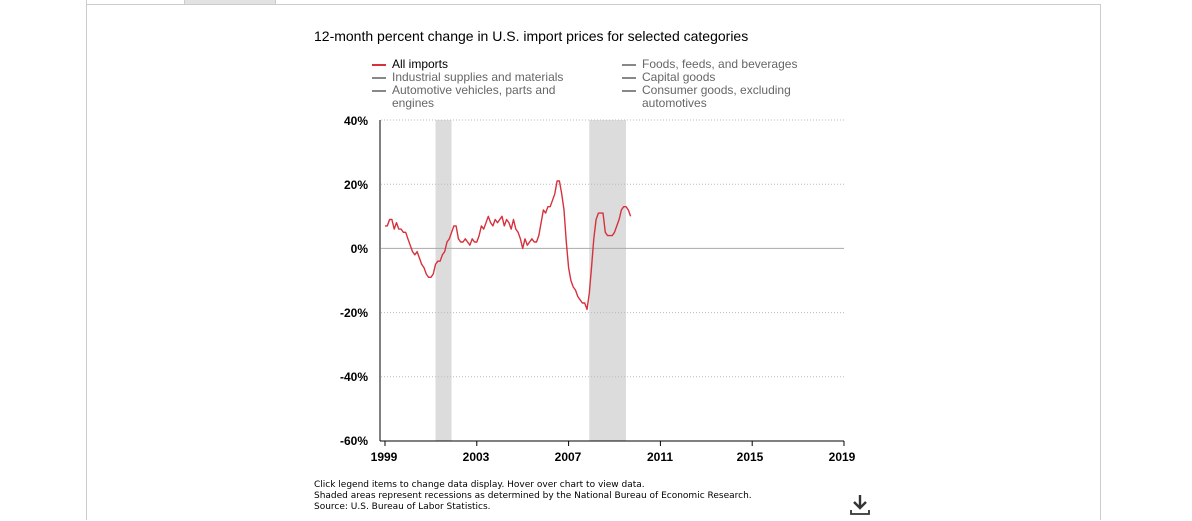 The image size is (1192, 521). I want to click on legend-label: Automotive vehicles, parts and engines, so click(474, 96).